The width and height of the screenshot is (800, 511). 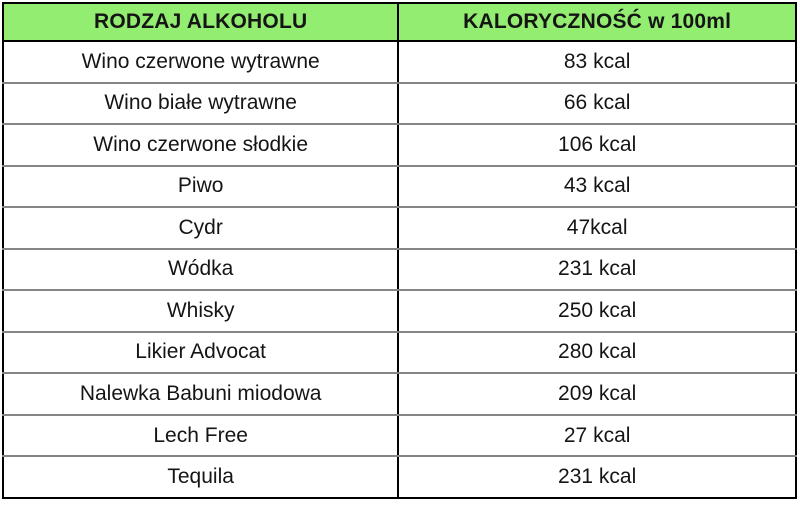 I want to click on alcohol-type-cell: Wino czerwone słodkie, so click(x=200, y=145).